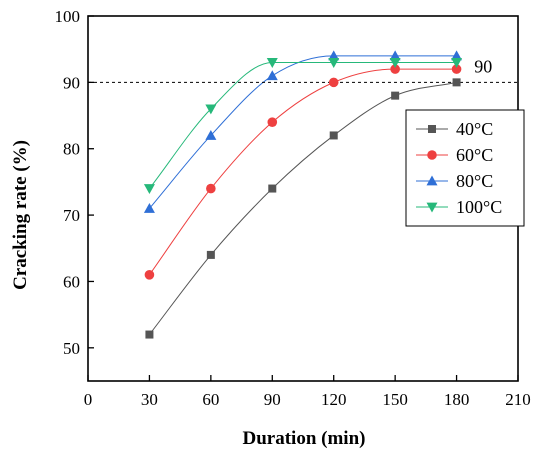  I want to click on y-tick-label: 50, so click(71, 348).